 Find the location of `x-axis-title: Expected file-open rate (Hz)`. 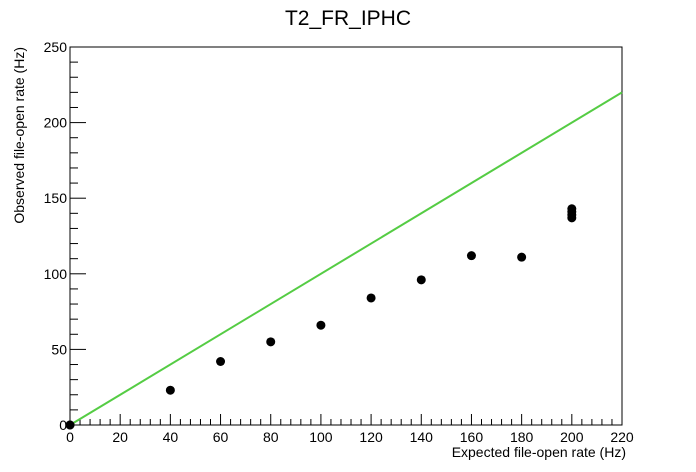

x-axis-title: Expected file-open rate (Hz) is located at coordinates (539, 452).